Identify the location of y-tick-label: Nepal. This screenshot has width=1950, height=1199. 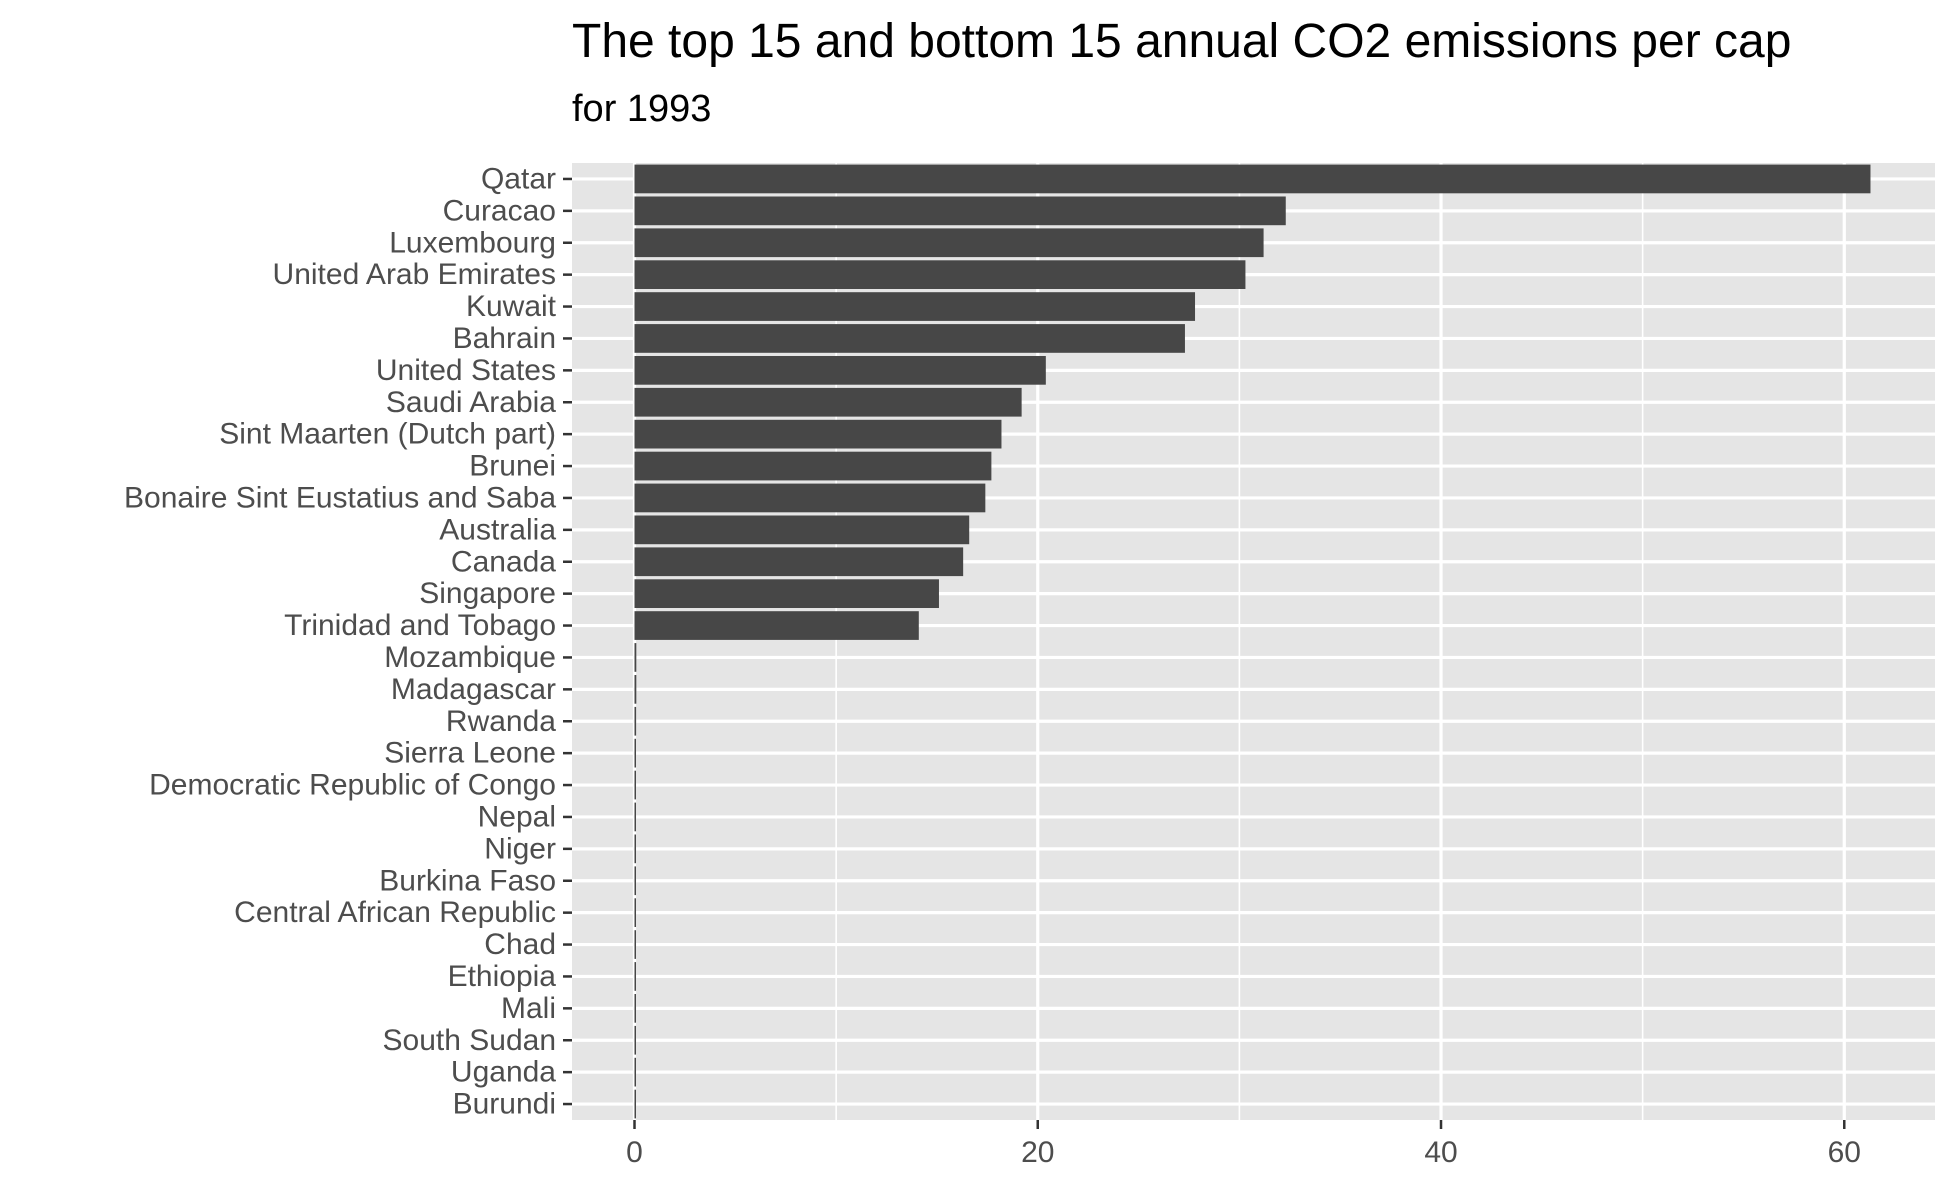
(517, 816).